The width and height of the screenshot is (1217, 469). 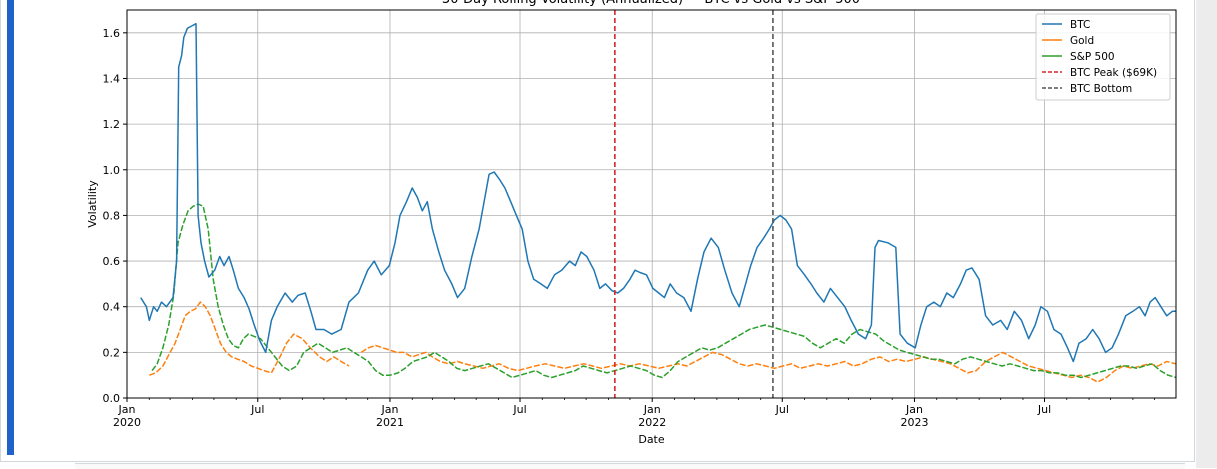 What do you see at coordinates (112, 215) in the screenshot?
I see `y-tick-label: 0.8` at bounding box center [112, 215].